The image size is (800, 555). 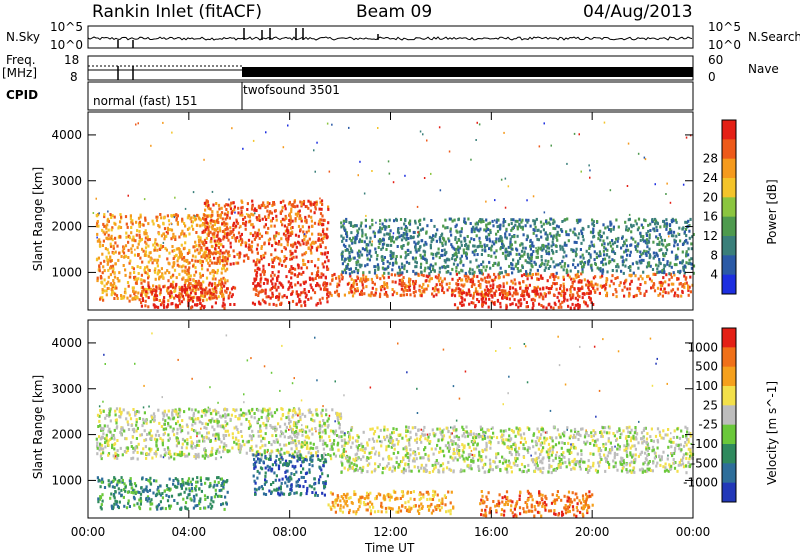 I want to click on colorbar-segment, so click(x=729, y=265).